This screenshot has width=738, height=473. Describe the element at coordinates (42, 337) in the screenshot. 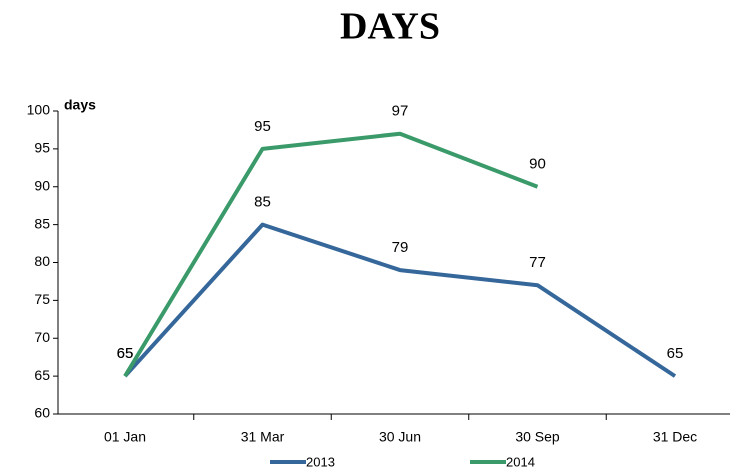

I see `y-tick-label: 70` at that location.